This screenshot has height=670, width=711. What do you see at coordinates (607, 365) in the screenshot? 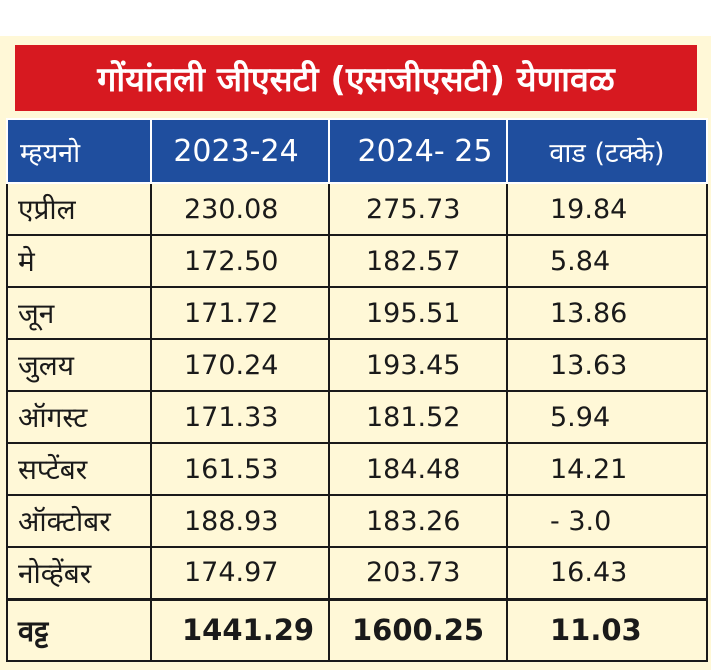
I see `growth-cell: 13.63` at bounding box center [607, 365].